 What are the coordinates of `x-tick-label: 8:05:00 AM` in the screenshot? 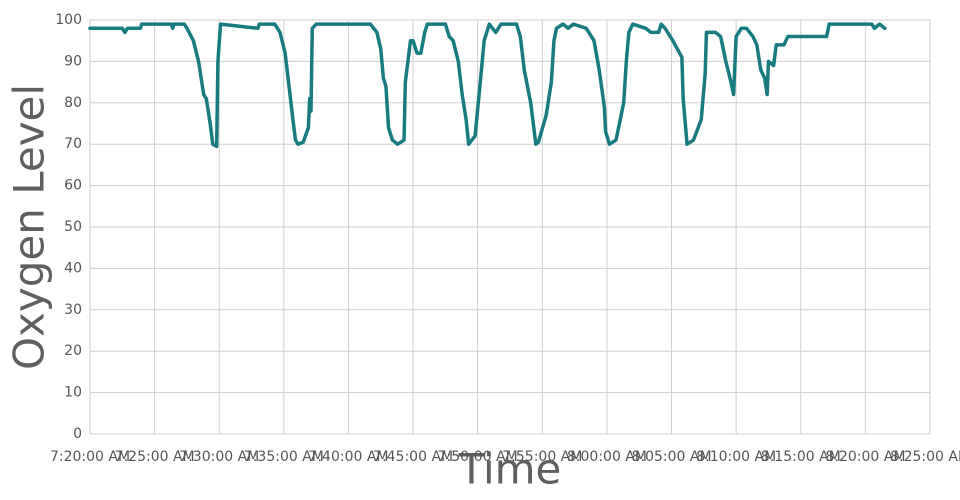 It's located at (671, 457).